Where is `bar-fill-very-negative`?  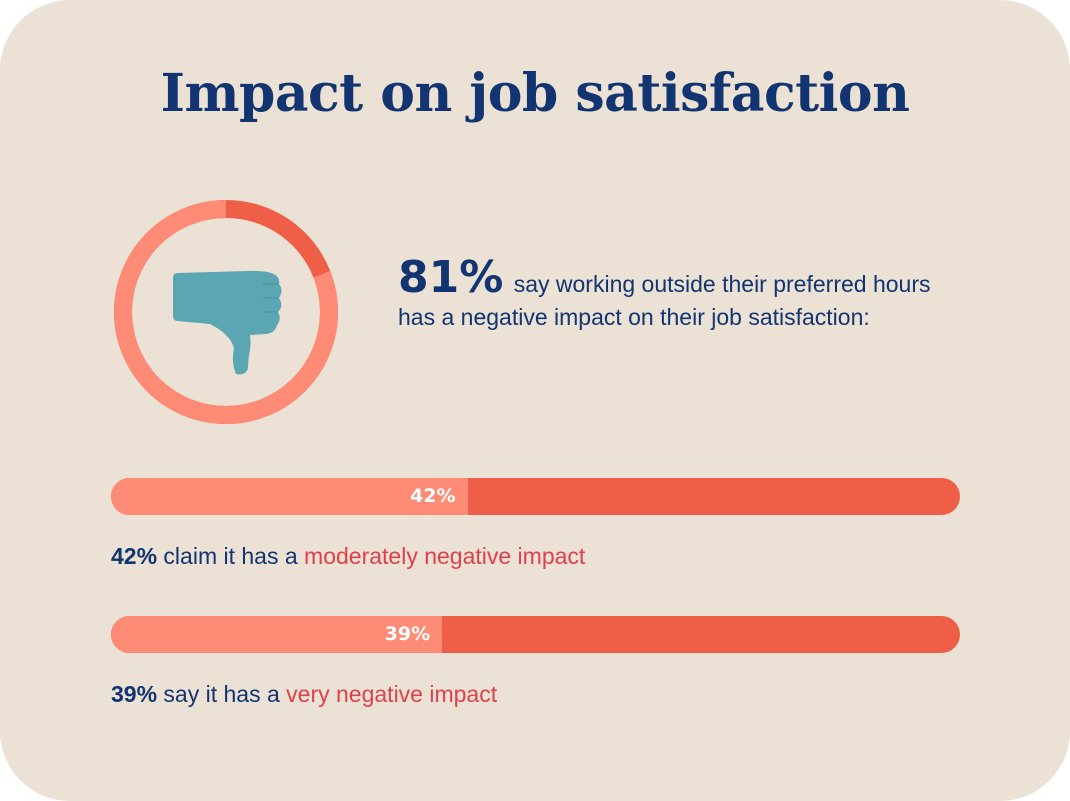
bar-fill-very-negative is located at coordinates (277, 634).